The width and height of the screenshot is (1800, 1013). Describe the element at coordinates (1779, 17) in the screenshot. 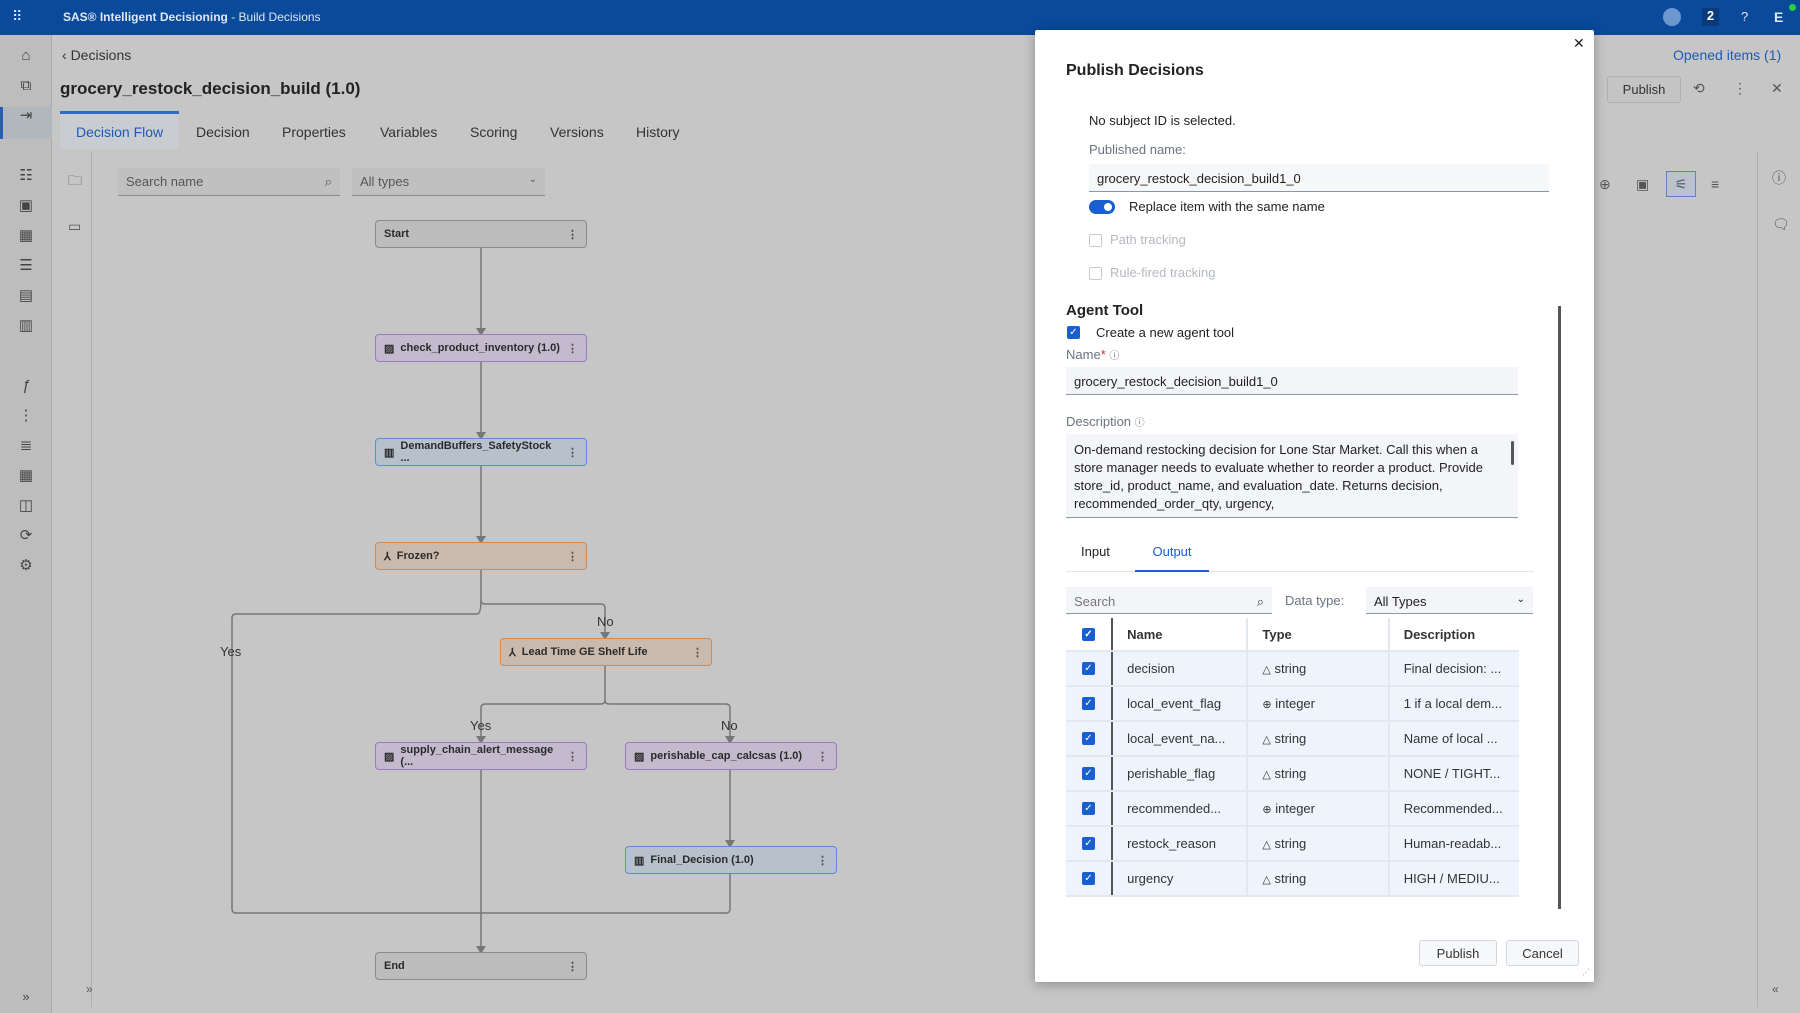

I see `user-avatar: E` at that location.